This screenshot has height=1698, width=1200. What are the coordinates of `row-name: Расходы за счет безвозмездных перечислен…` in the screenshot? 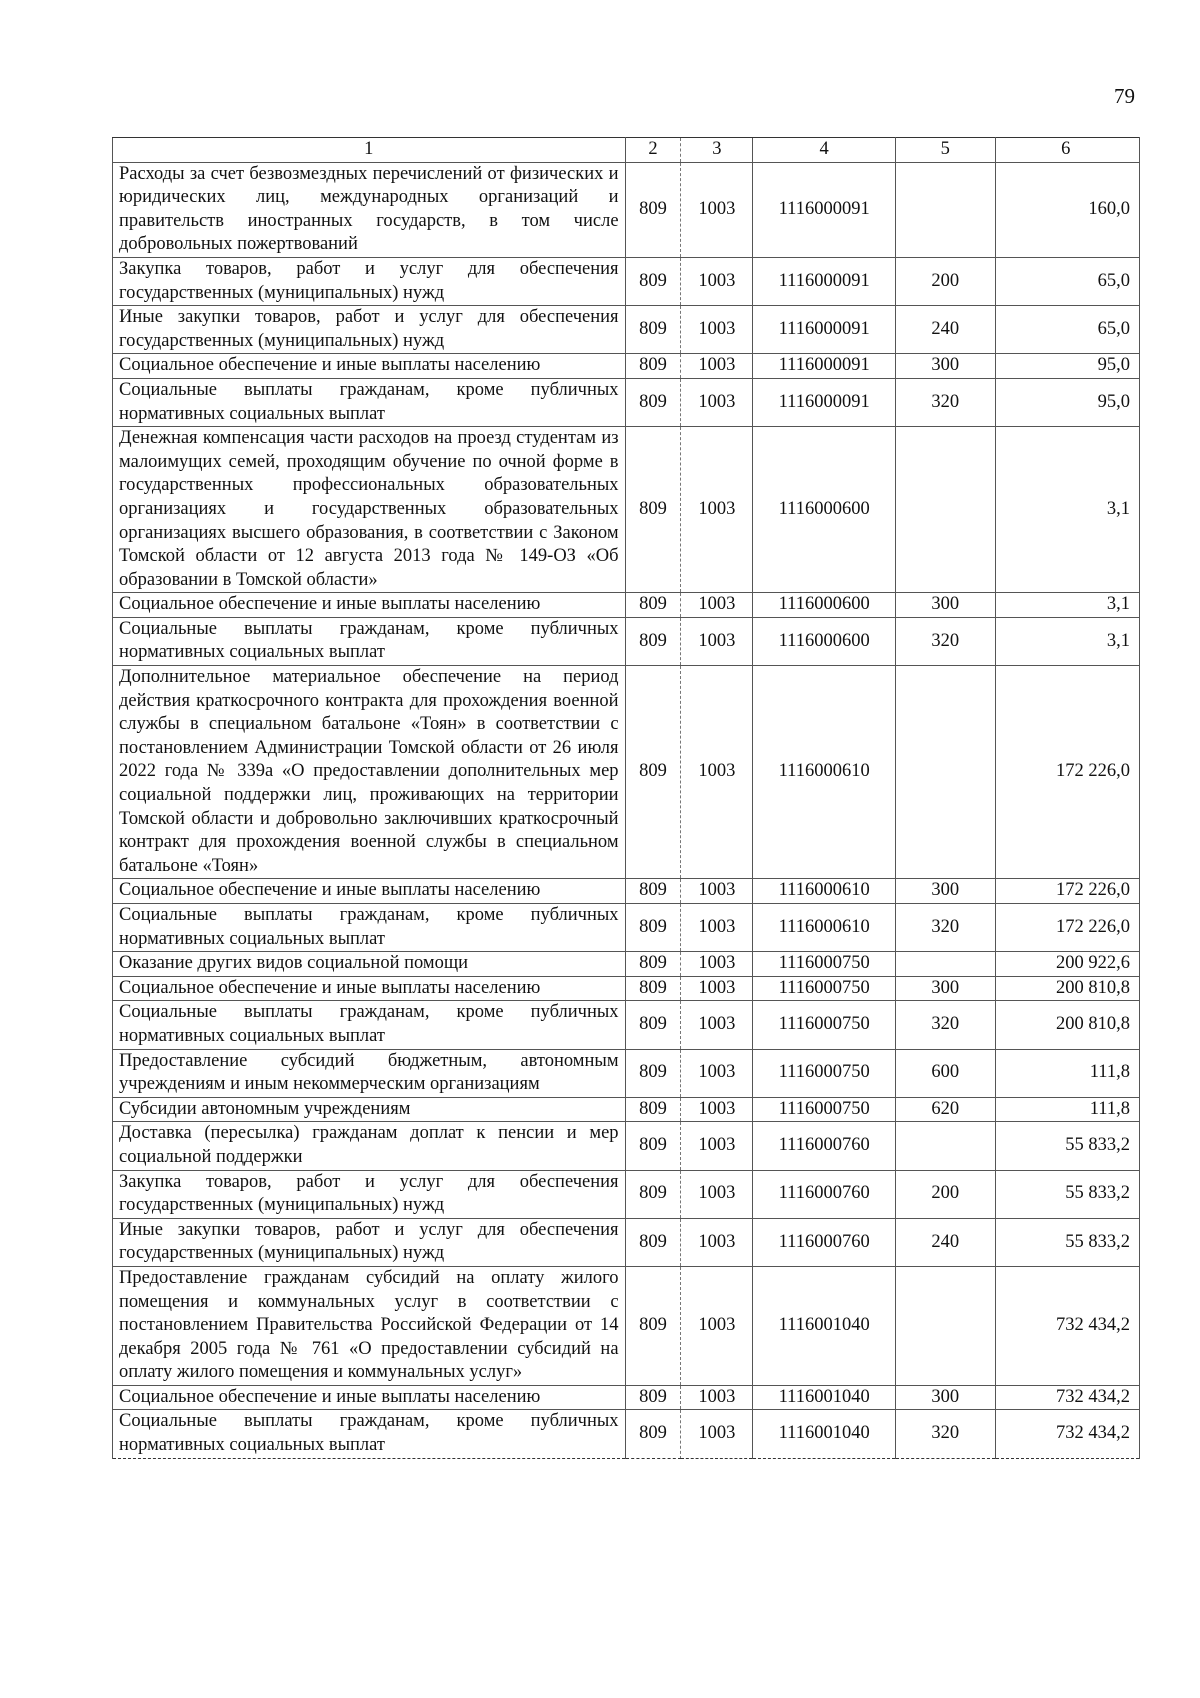 It's located at (369, 209).